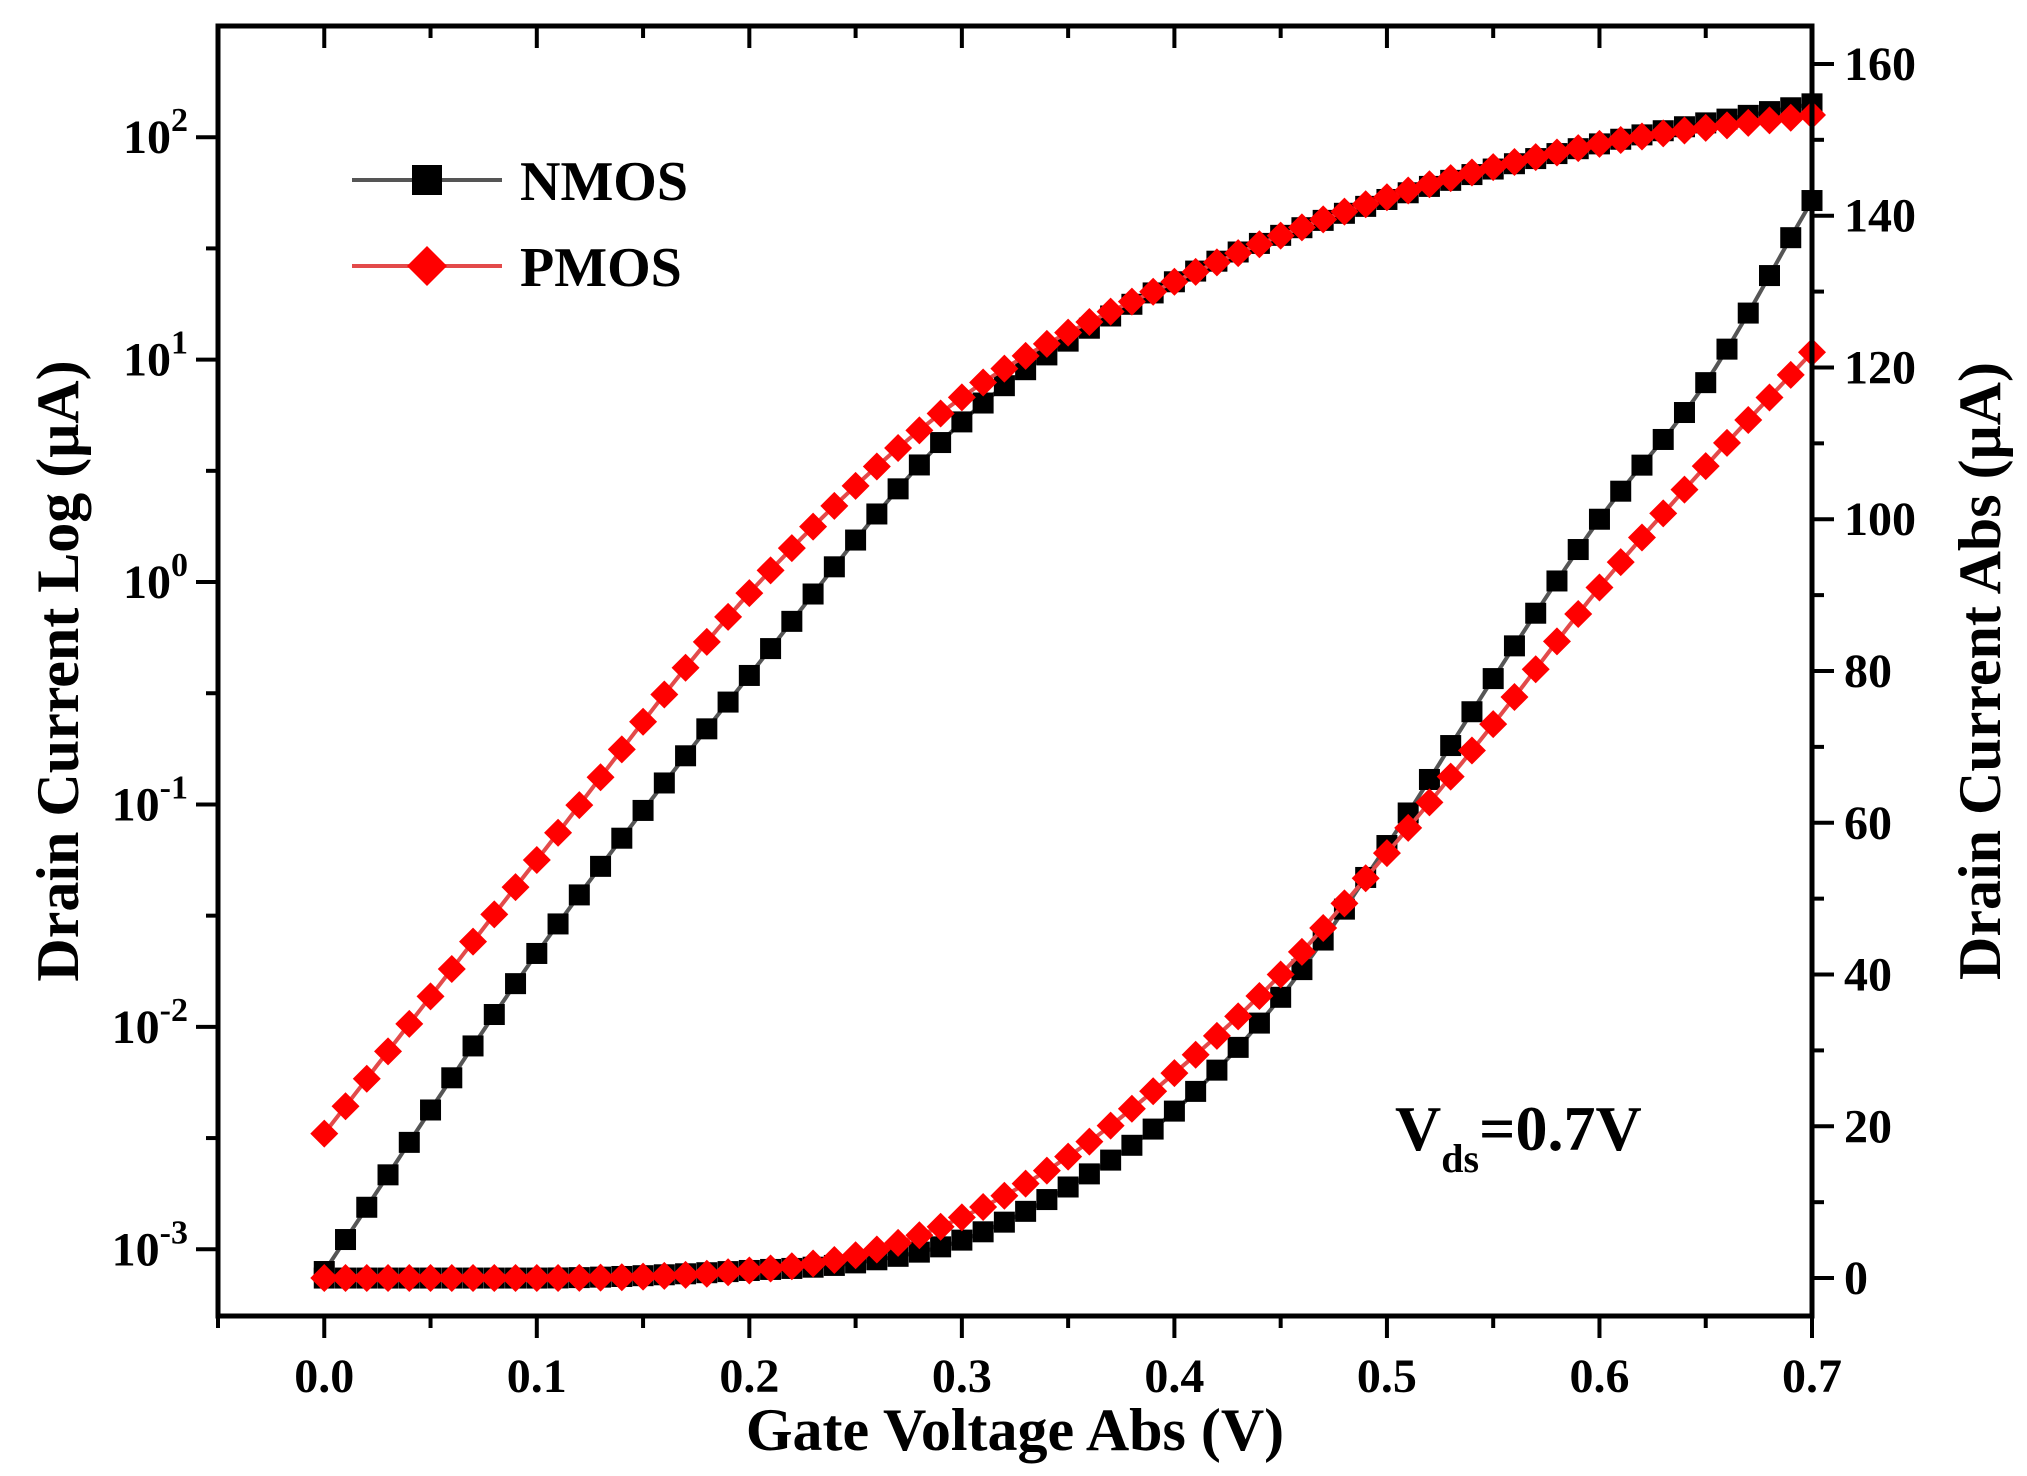 This screenshot has width=2027, height=1476. Describe the element at coordinates (1387, 1376) in the screenshot. I see `x-tick-label: 0.5` at that location.